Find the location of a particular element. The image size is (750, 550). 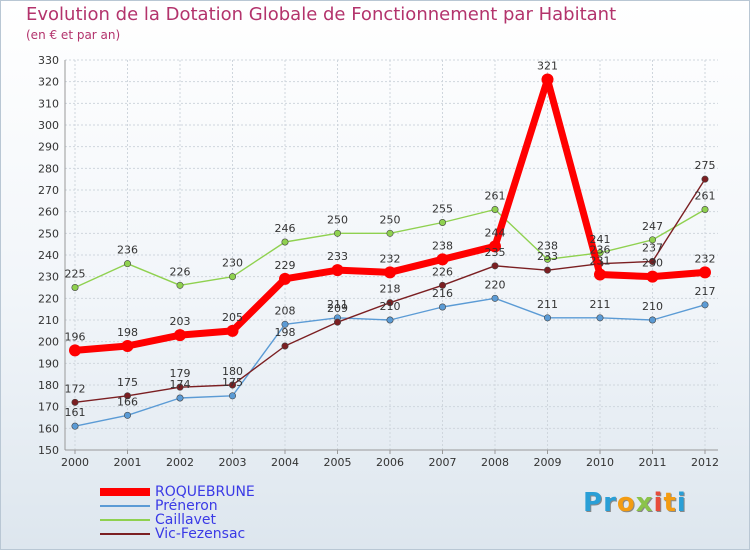

y-tick-label: 170 is located at coordinates (48, 407).